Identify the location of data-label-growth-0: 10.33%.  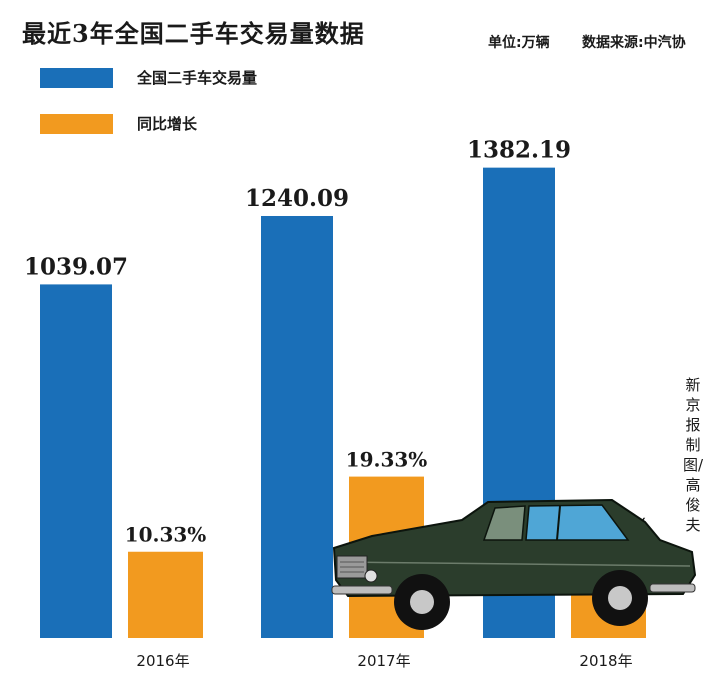
(166, 535).